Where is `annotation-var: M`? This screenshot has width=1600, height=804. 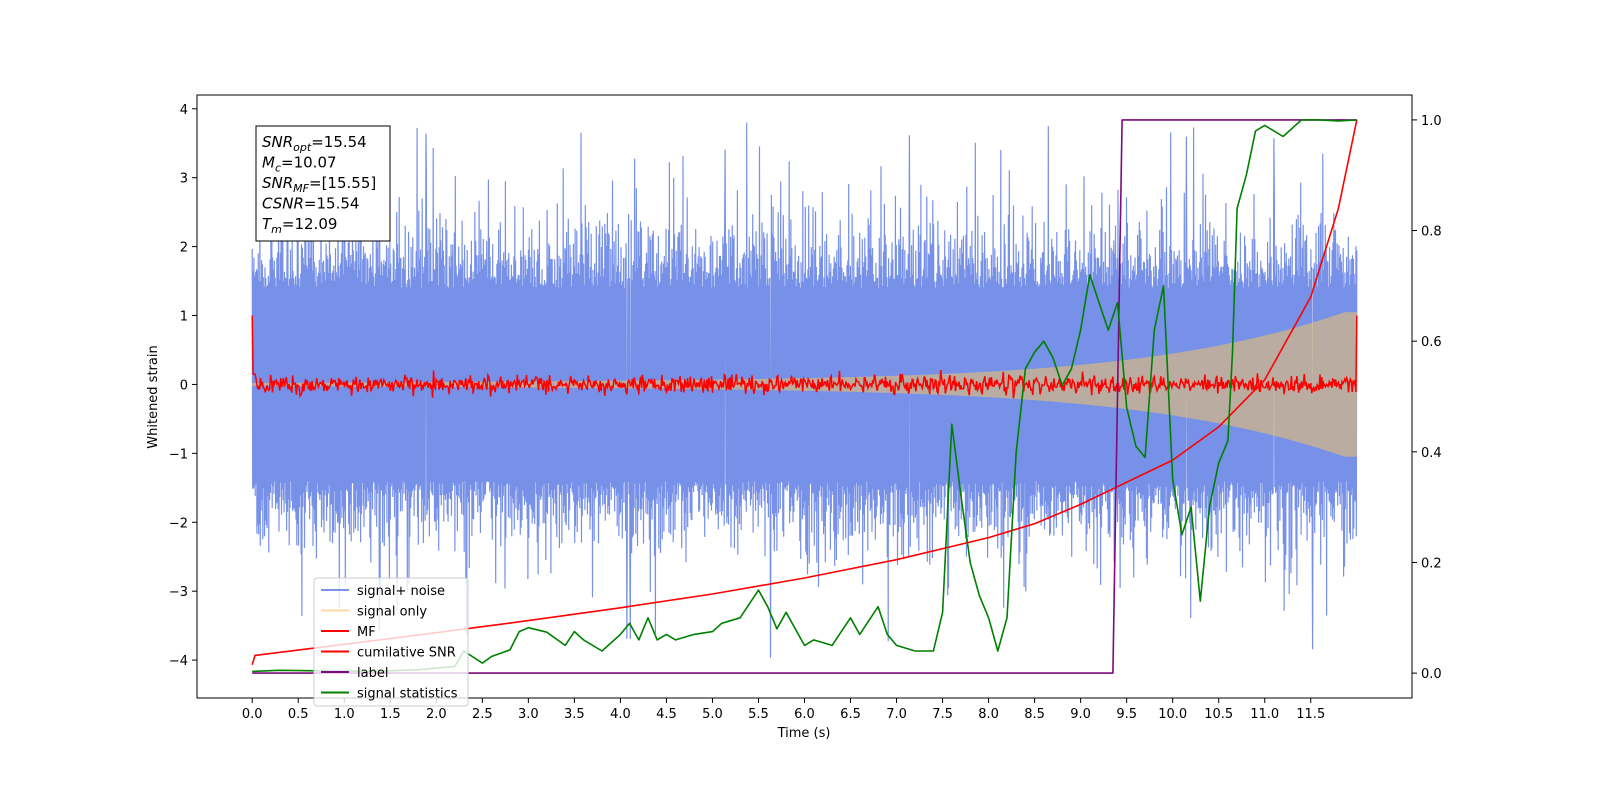
annotation-var: M is located at coordinates (268, 163).